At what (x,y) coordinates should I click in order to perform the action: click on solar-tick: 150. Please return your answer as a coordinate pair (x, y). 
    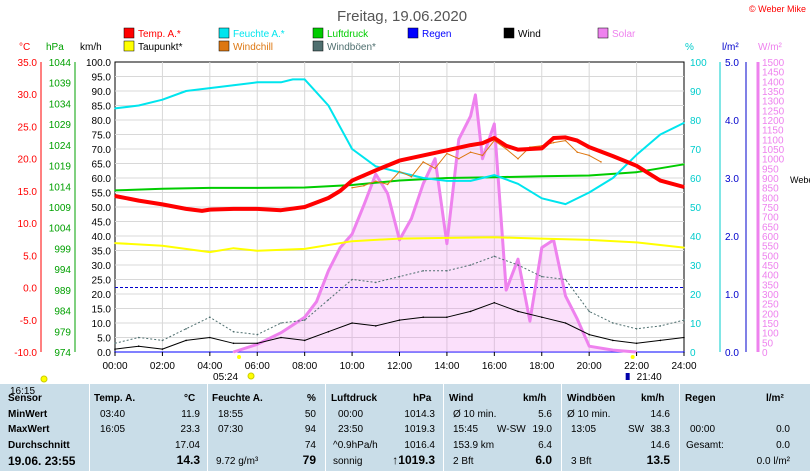
    Looking at the image, I should click on (770, 324).